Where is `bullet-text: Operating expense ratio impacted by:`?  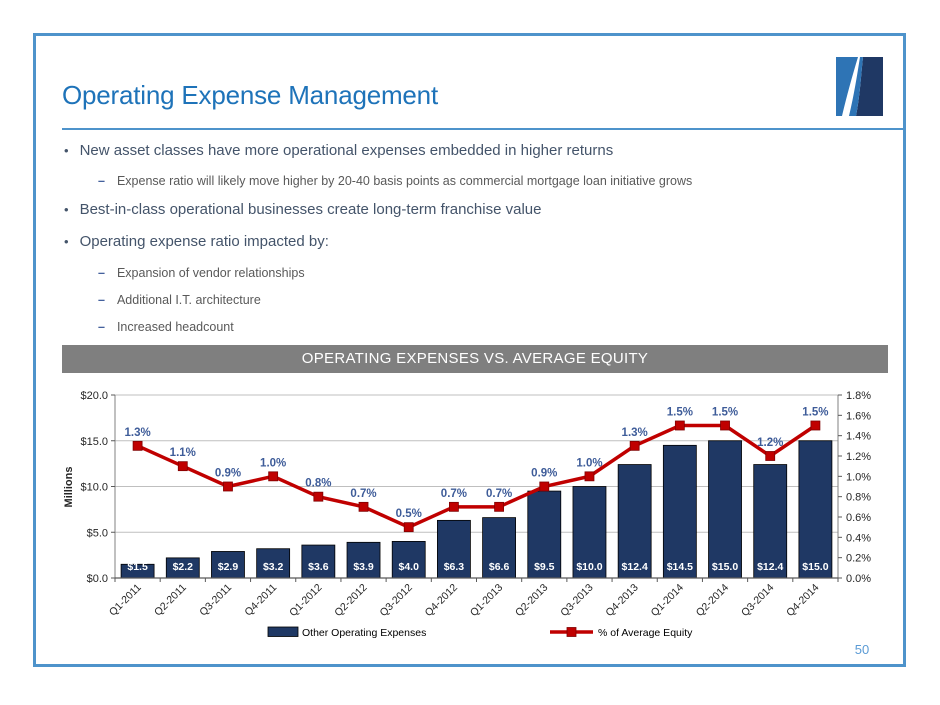 bullet-text: Operating expense ratio impacted by: is located at coordinates (204, 242).